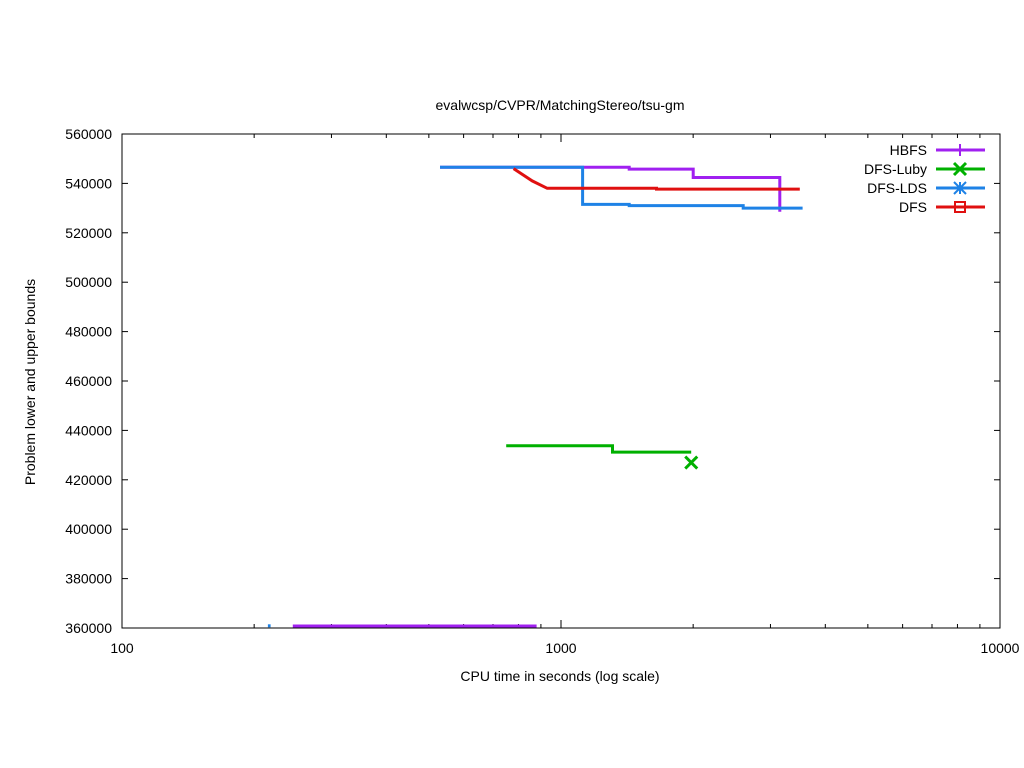  What do you see at coordinates (560, 648) in the screenshot?
I see `x-tick-label: 1000` at bounding box center [560, 648].